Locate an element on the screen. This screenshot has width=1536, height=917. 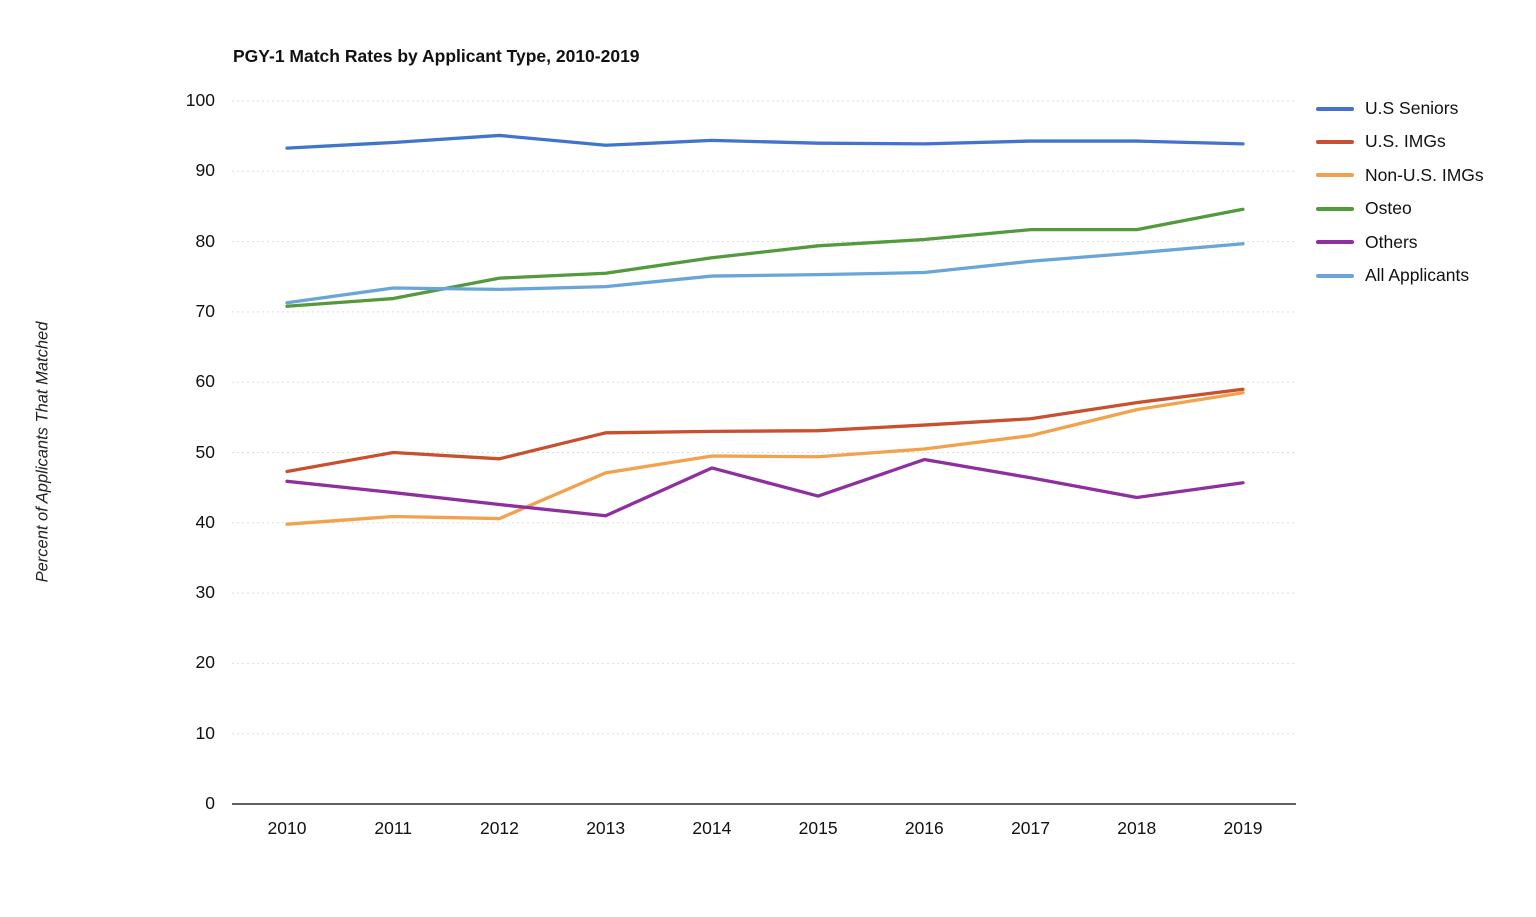
legend-label: Osteo is located at coordinates (1388, 208).